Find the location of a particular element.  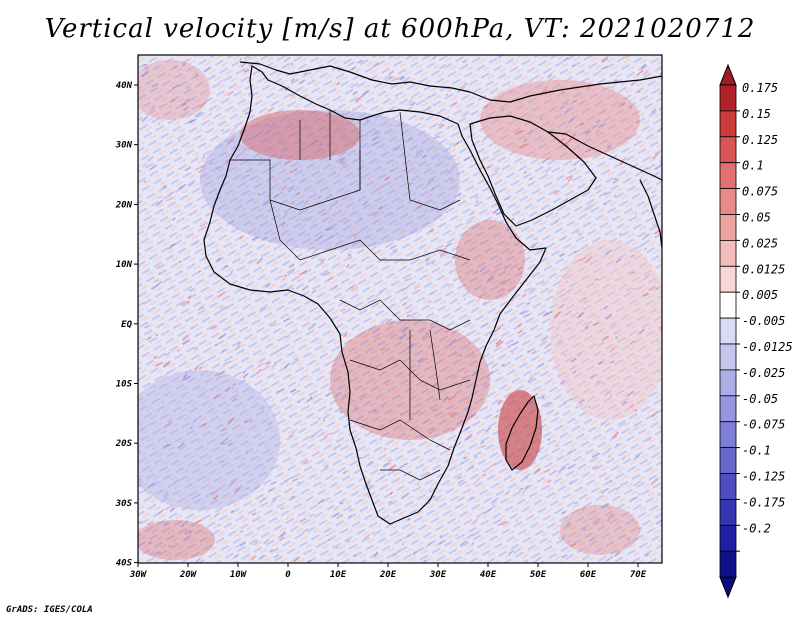

lat-label: 40N is located at coordinates (124, 86).